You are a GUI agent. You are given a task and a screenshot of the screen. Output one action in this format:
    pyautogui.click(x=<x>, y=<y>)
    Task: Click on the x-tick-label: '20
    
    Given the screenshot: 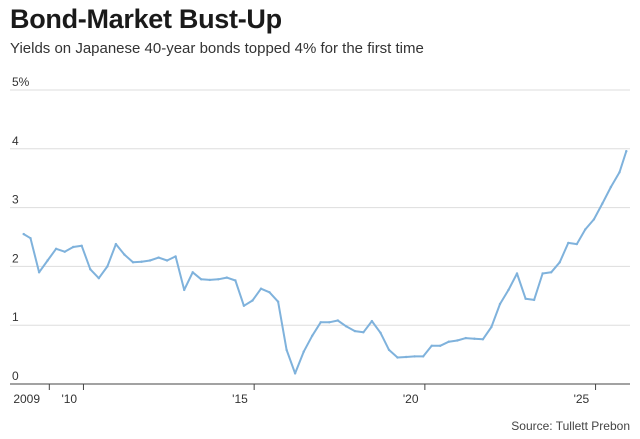 What is the action you would take?
    pyautogui.click(x=411, y=399)
    